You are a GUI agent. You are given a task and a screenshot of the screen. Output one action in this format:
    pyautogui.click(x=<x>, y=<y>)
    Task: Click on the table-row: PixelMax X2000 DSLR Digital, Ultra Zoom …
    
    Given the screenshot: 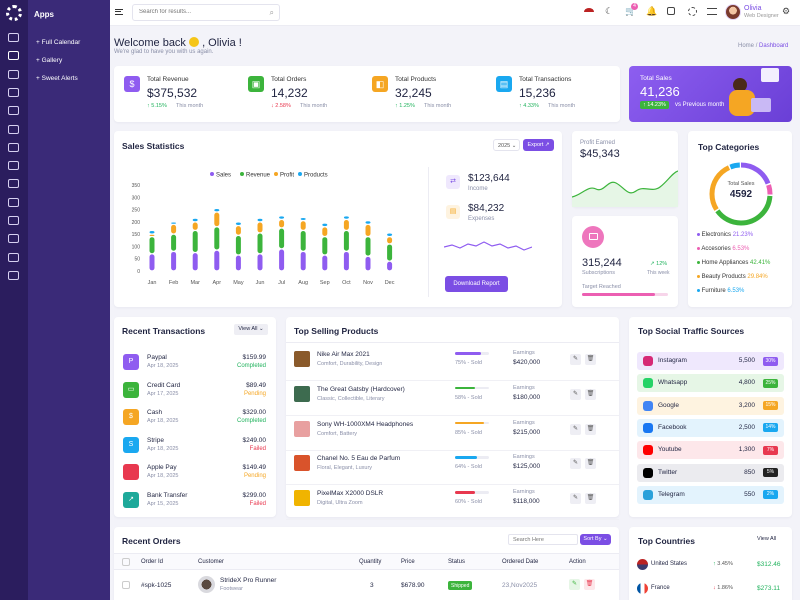 What is the action you would take?
    pyautogui.click(x=452, y=503)
    